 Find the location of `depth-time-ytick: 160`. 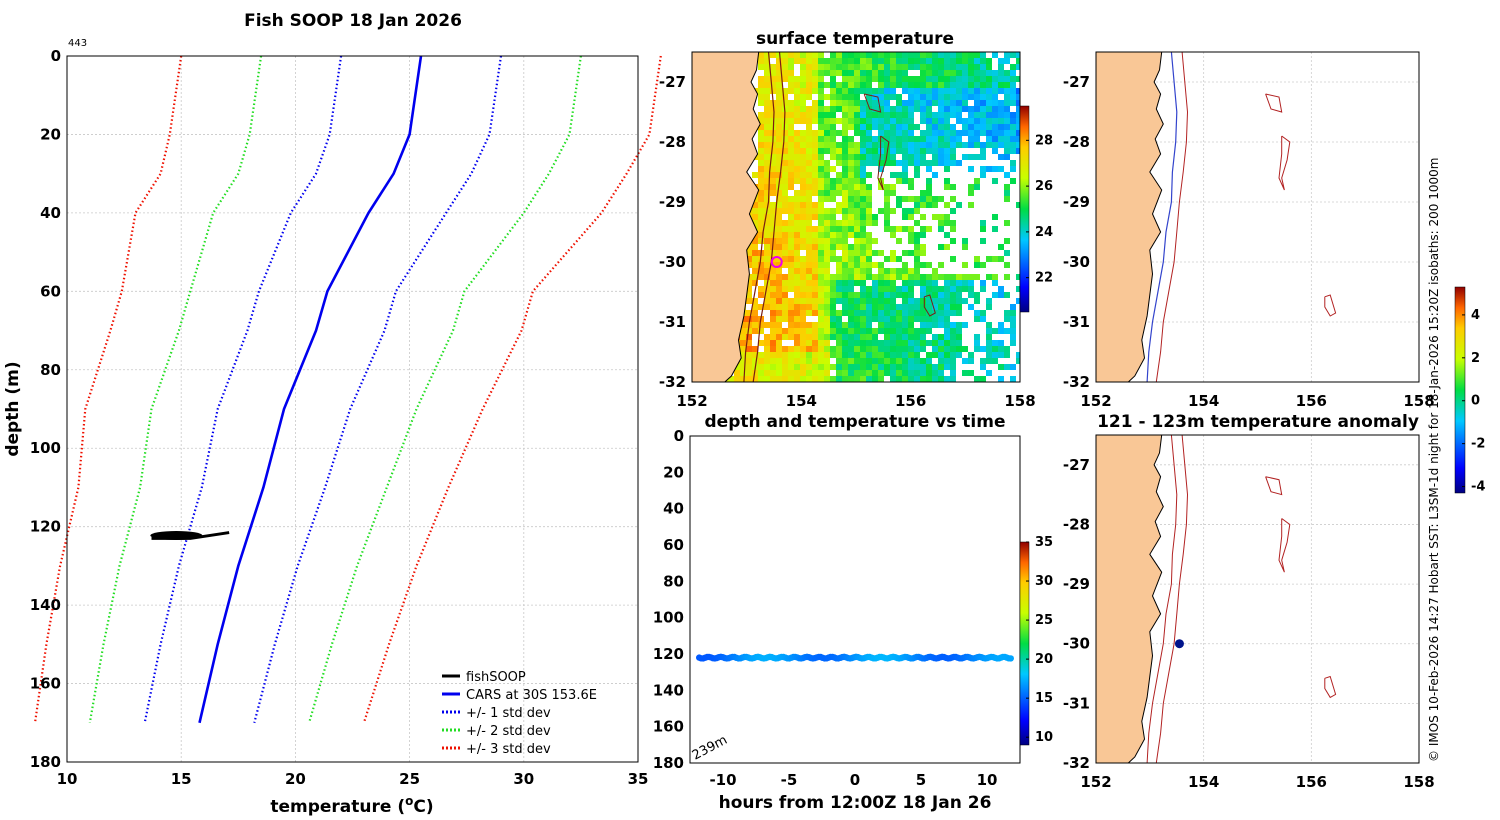

depth-time-ytick: 160 is located at coordinates (668, 727).